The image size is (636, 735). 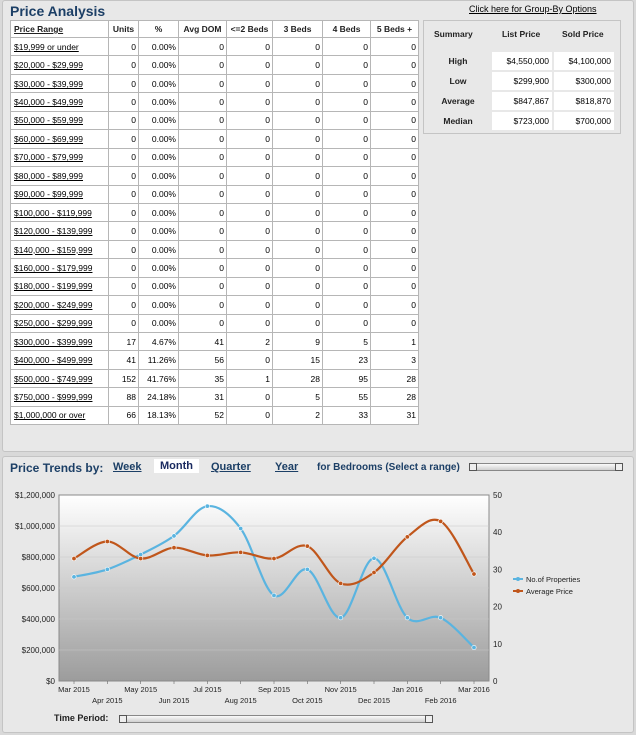 What do you see at coordinates (297, 415) in the screenshot?
I see `table-cell: 2` at bounding box center [297, 415].